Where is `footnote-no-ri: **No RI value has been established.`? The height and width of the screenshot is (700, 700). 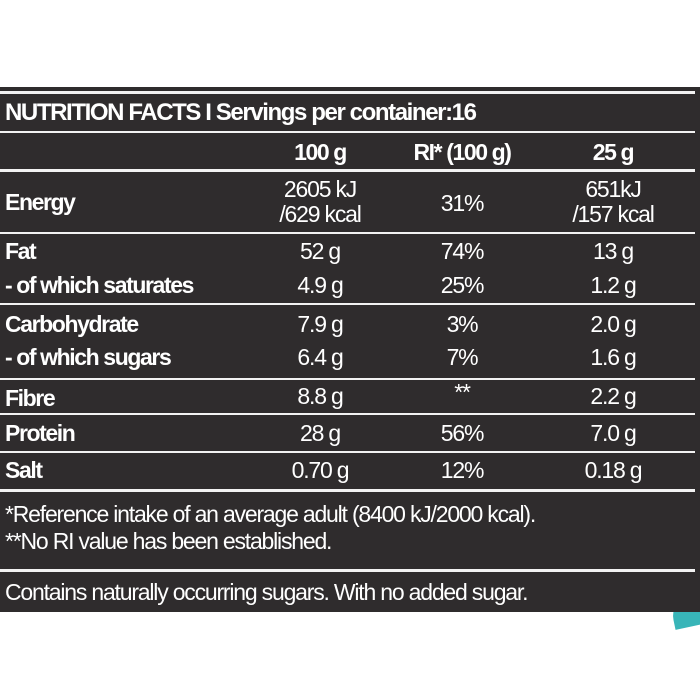
footnote-no-ri: **No RI value has been established. is located at coordinates (168, 541).